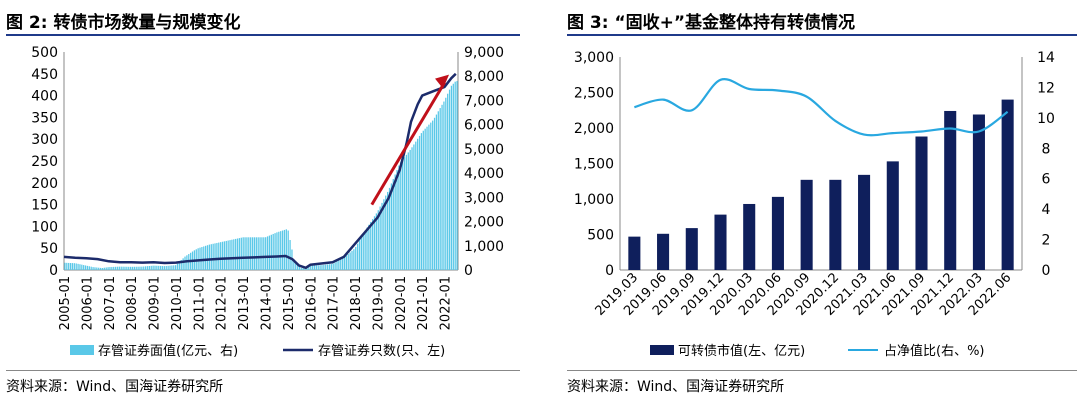 The height and width of the screenshot is (400, 1080). Describe the element at coordinates (1046, 180) in the screenshot. I see `right-chart-right-tick-label: 6` at that location.